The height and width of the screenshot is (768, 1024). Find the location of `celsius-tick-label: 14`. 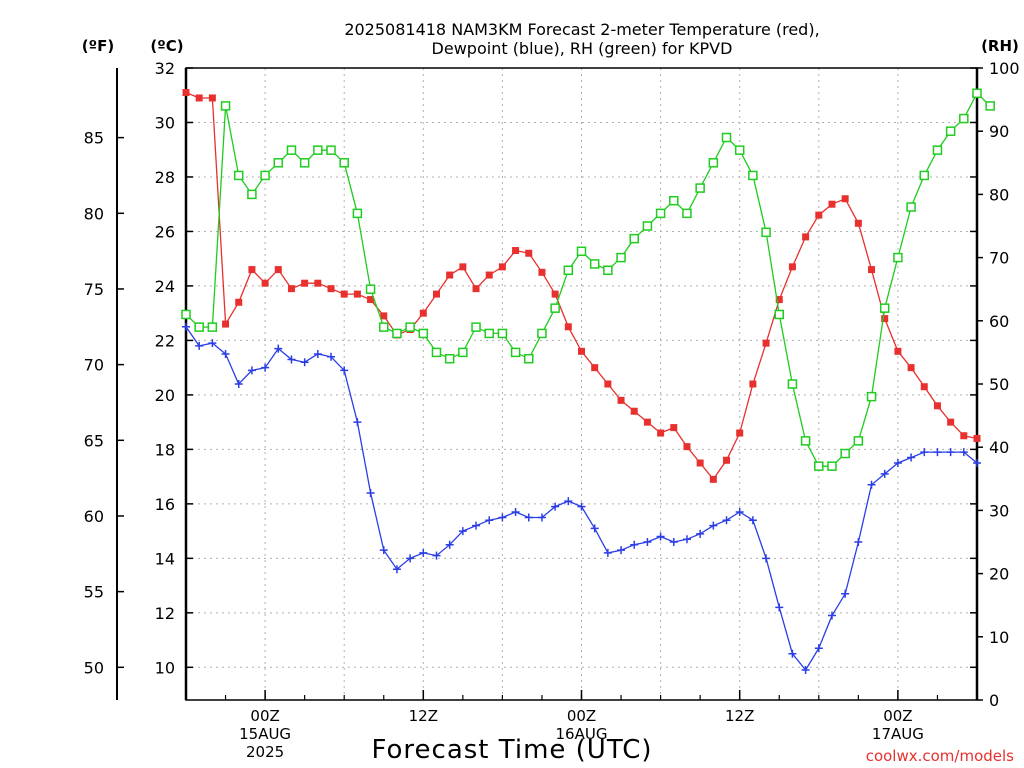

celsius-tick-label: 14 is located at coordinates (165, 558).